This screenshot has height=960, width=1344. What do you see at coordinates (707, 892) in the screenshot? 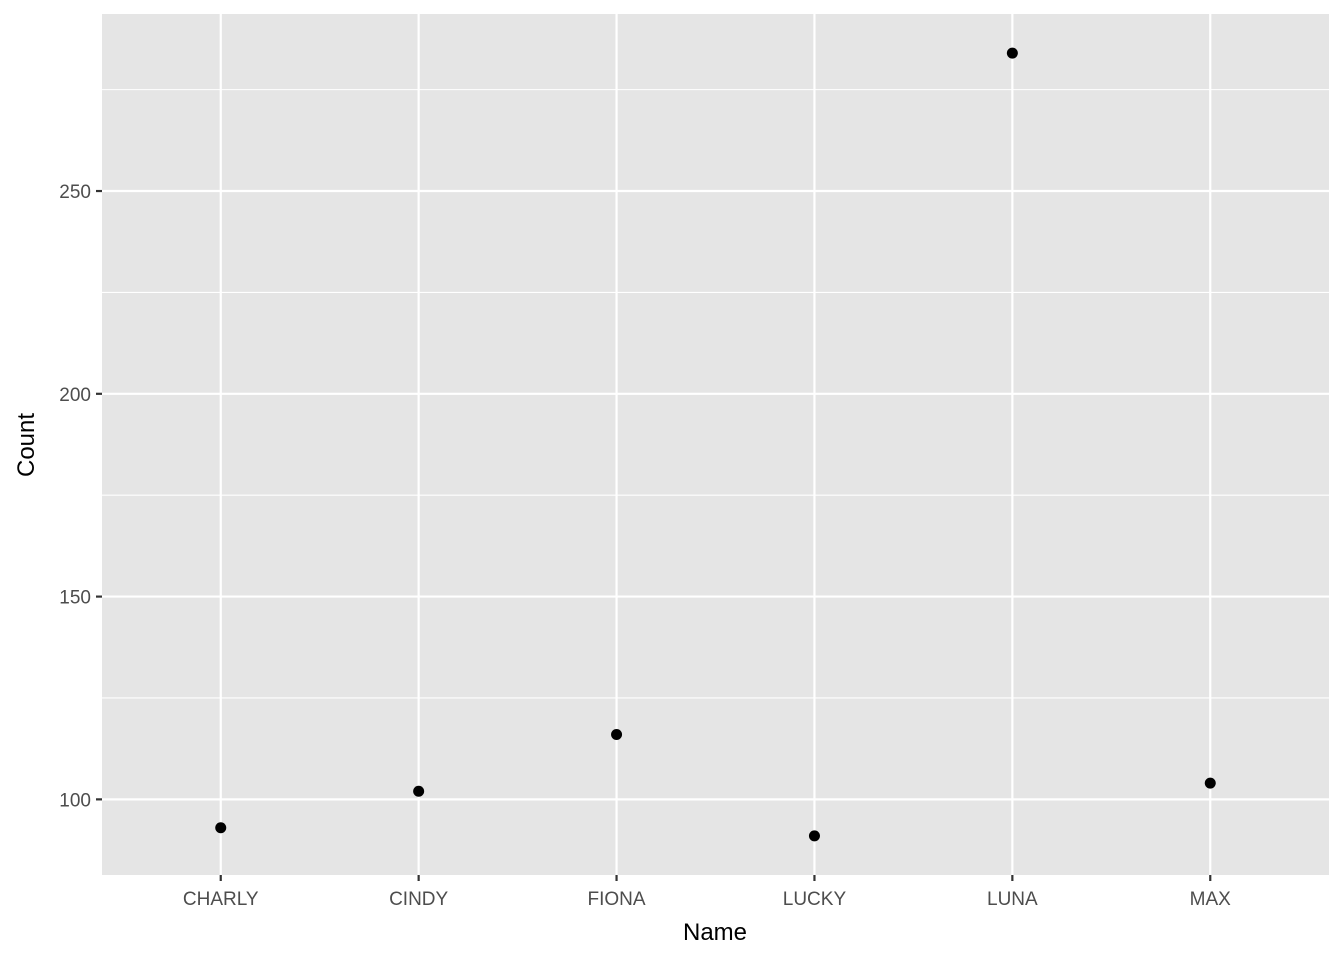
I see `x-axis: CHARLY CINDY FIONA LUCKY LUNA MAX` at bounding box center [707, 892].